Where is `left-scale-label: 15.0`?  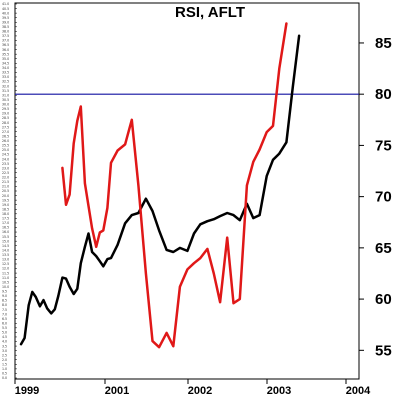
left-scale-label: 15.0 is located at coordinates (5, 241).